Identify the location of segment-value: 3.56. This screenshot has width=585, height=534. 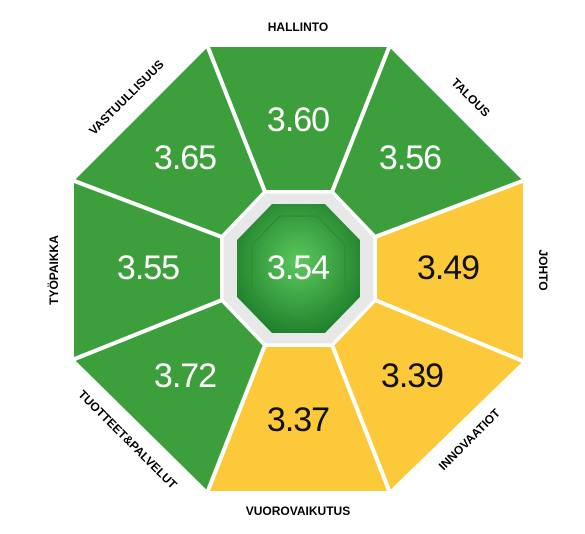
(410, 158).